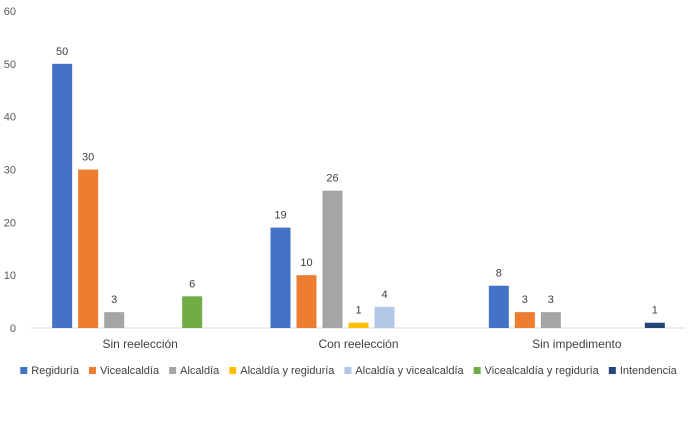 The image size is (697, 421). Describe the element at coordinates (13, 329) in the screenshot. I see `y-tick-label: 0` at that location.